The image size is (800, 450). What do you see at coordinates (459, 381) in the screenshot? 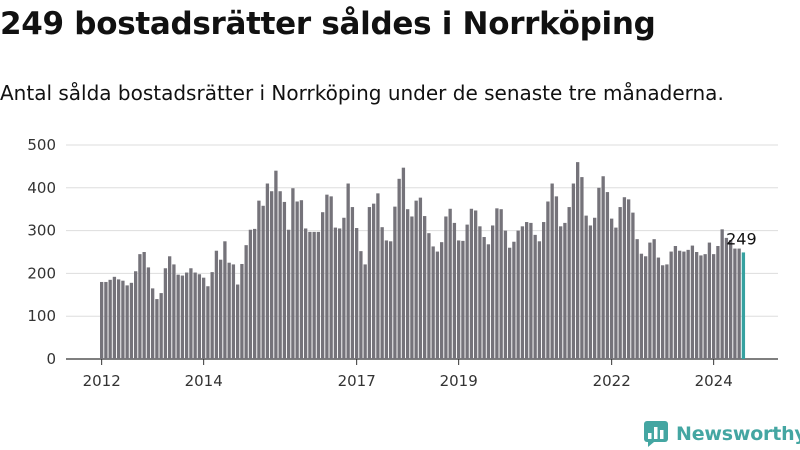
I see `x-tick-label: 2019` at bounding box center [459, 381].